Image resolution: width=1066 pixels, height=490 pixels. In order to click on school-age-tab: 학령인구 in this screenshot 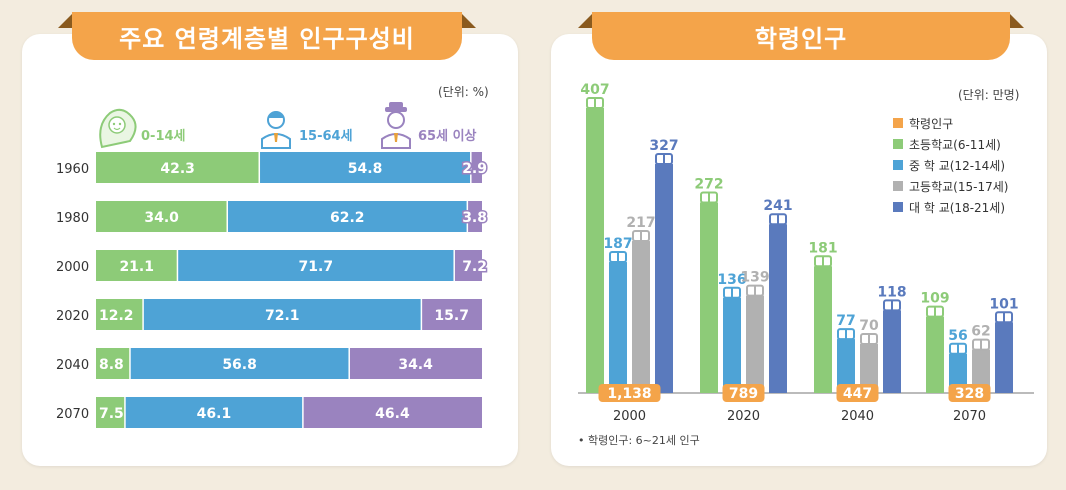, I will do `click(801, 33)`.